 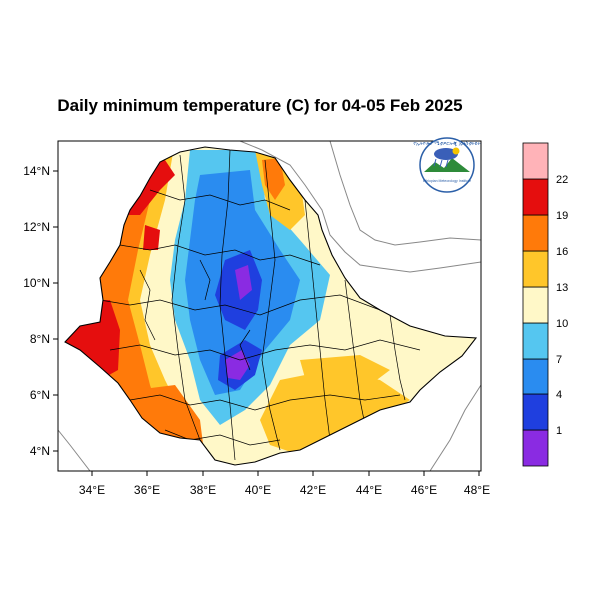 What do you see at coordinates (92, 490) in the screenshot?
I see `x-tick-label: 34°E` at bounding box center [92, 490].